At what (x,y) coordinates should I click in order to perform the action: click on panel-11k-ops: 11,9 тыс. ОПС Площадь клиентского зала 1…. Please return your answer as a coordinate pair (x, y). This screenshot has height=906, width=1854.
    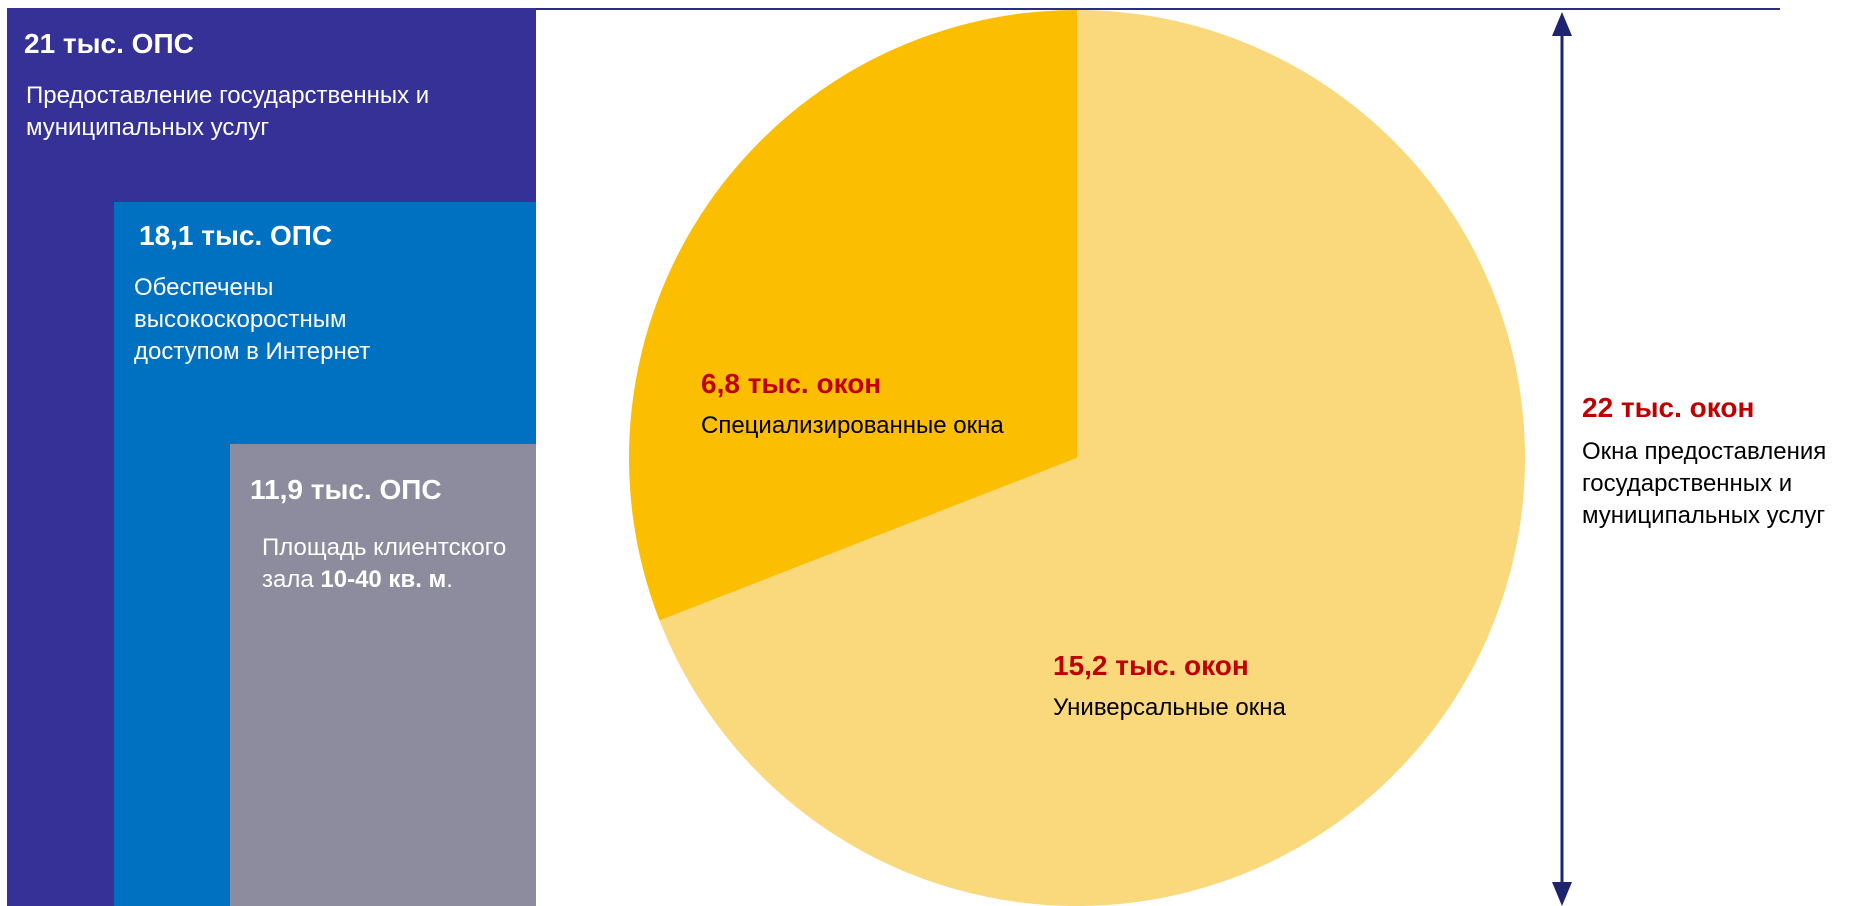
    Looking at the image, I should click on (383, 675).